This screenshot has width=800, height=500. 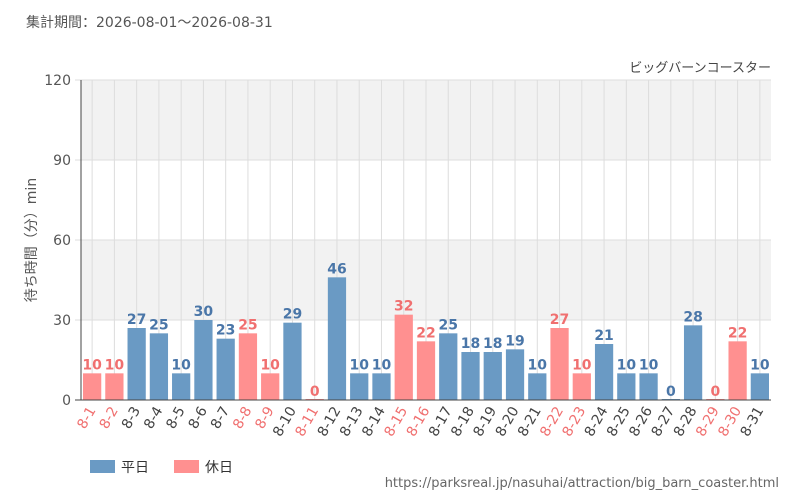 I want to click on x-tick-label: 8-1, so click(x=86, y=418).